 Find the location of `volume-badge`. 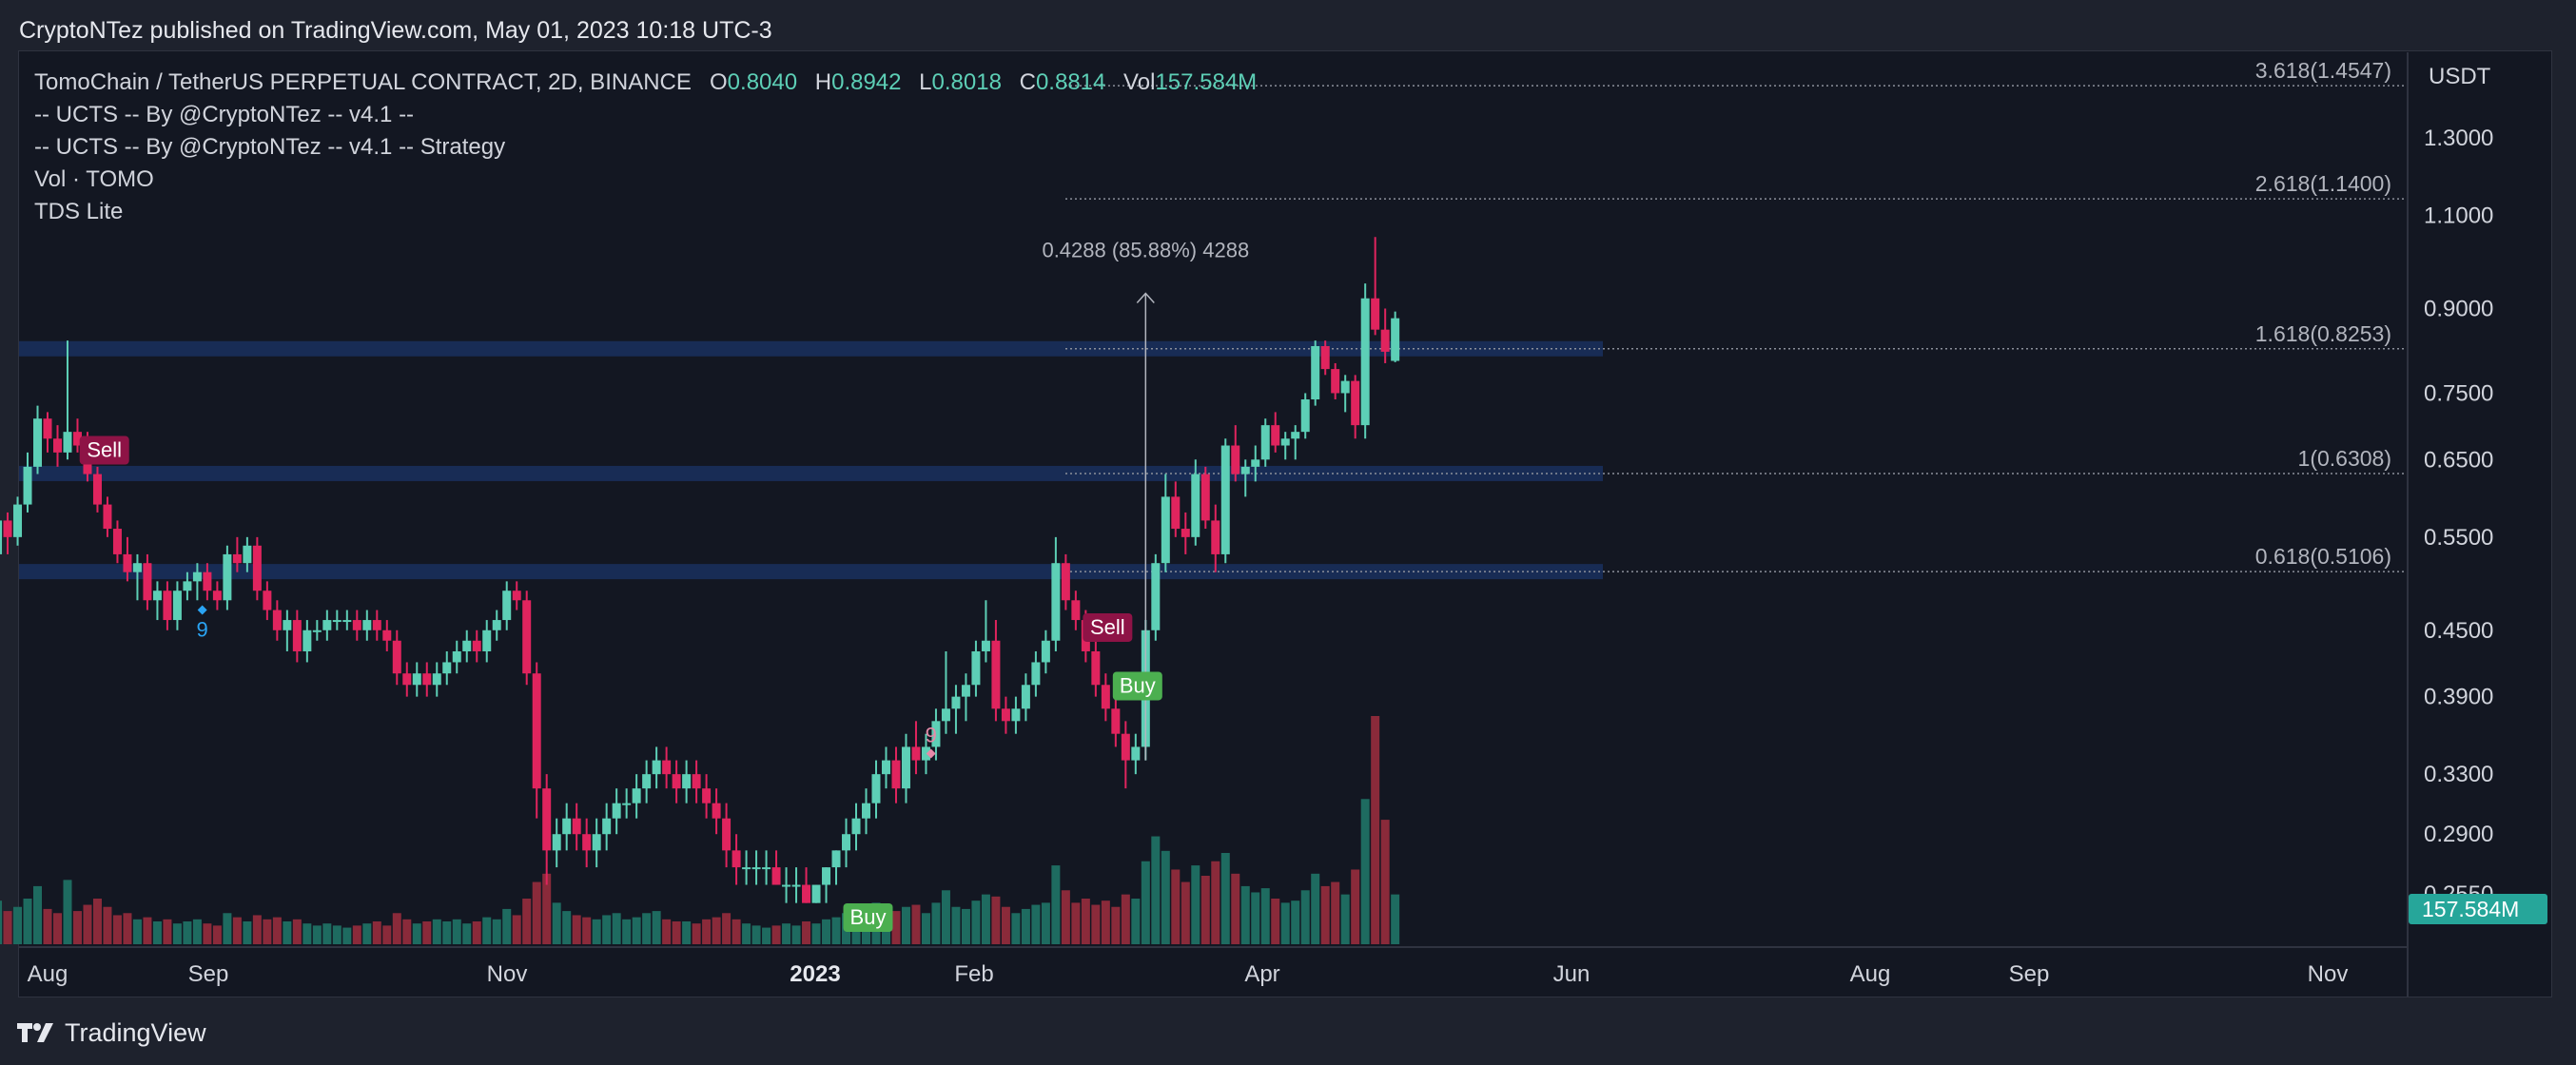

volume-badge is located at coordinates (2478, 909).